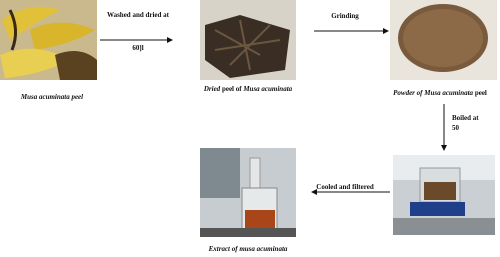  What do you see at coordinates (212, 89) in the screenshot?
I see `caption-part: Dried` at bounding box center [212, 89].